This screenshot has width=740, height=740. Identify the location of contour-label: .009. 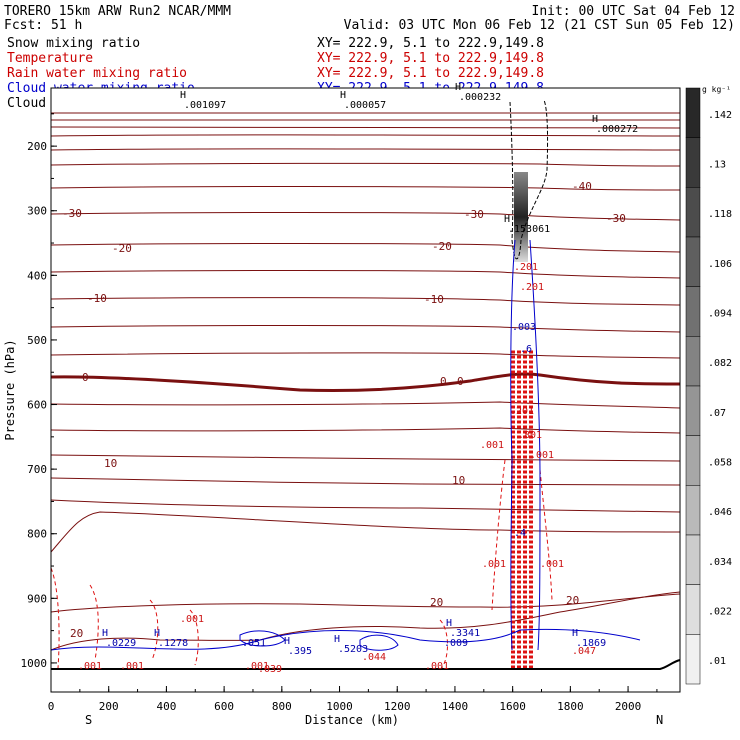
(456, 643).